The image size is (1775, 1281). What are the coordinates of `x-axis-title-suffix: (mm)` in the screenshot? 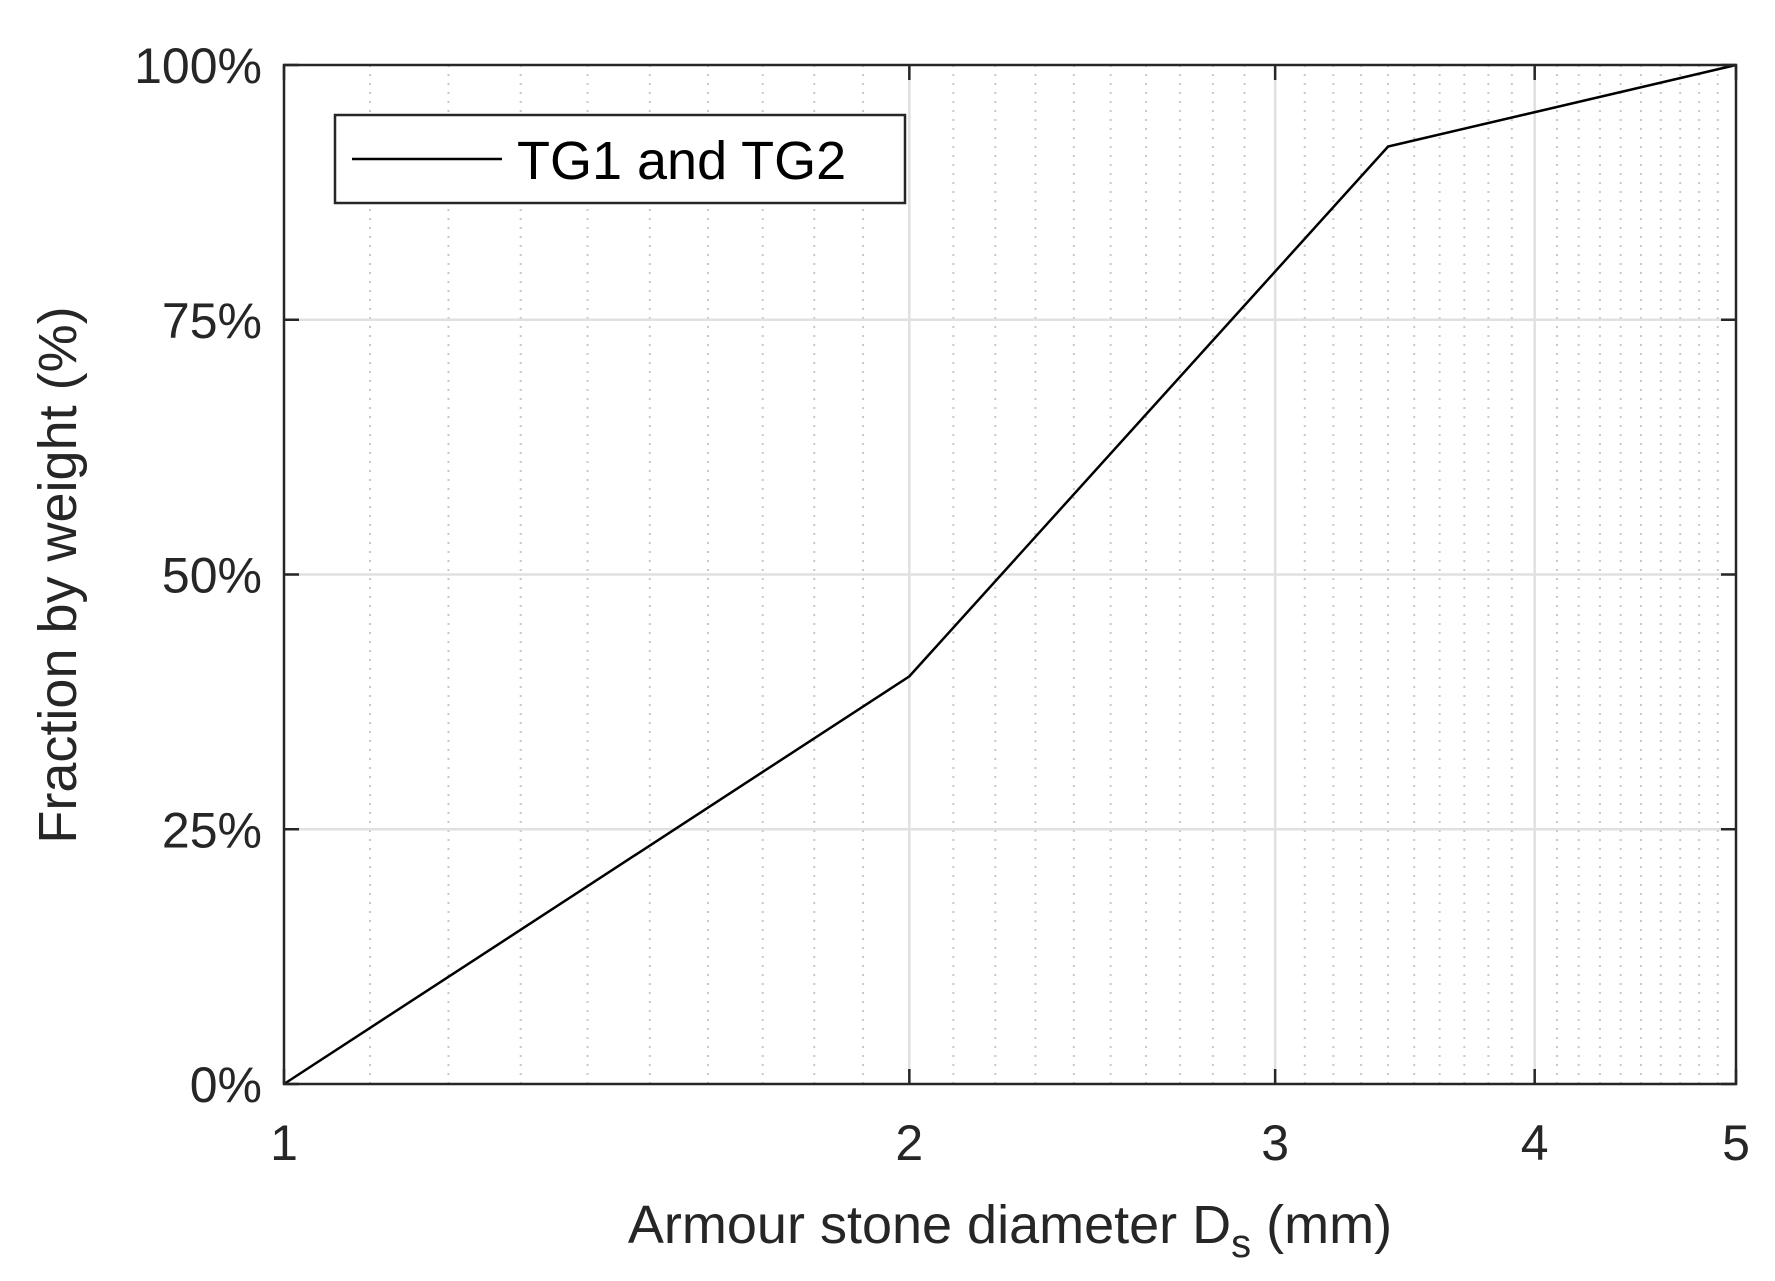 It's located at (1321, 1225).